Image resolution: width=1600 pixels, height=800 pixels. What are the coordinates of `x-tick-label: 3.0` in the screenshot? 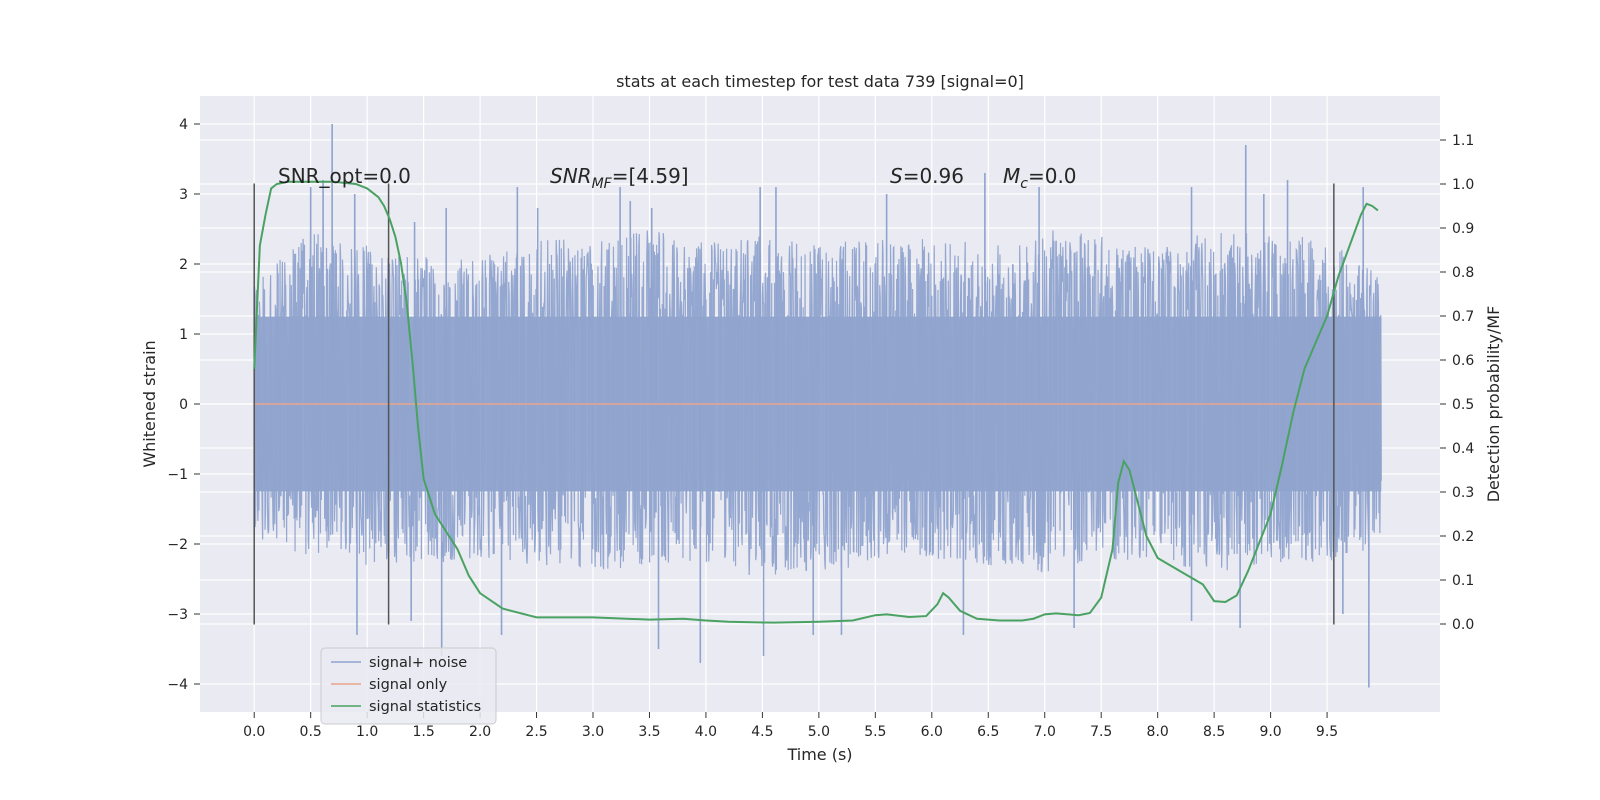 It's located at (593, 732).